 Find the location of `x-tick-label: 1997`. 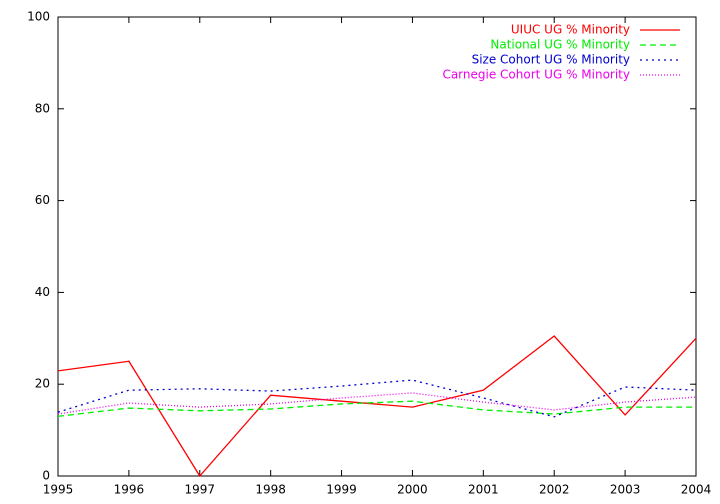

x-tick-label: 1997 is located at coordinates (200, 490).